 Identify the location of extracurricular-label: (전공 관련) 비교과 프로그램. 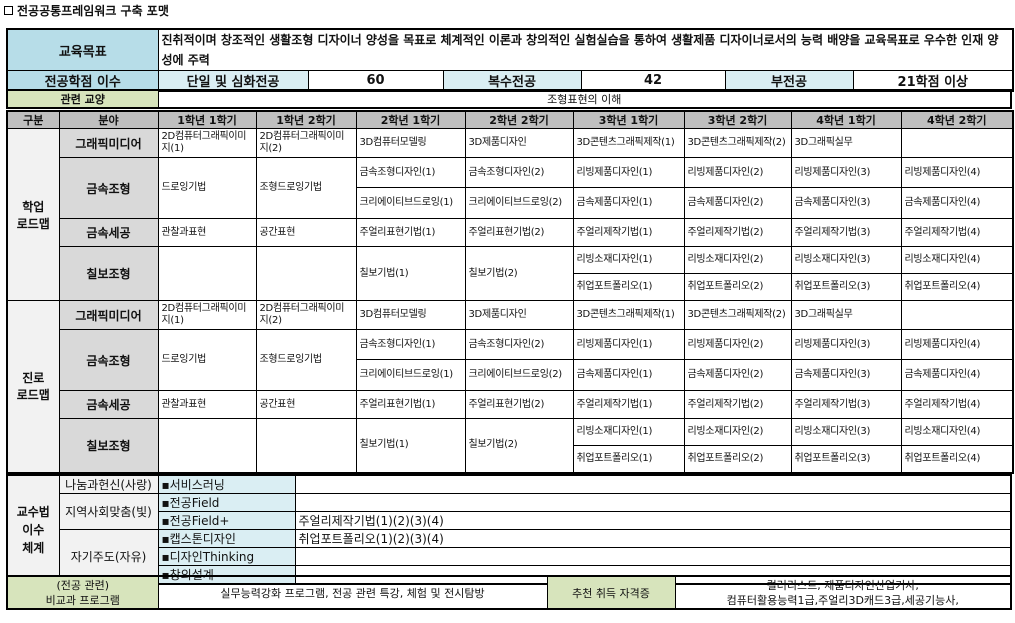
(82, 592).